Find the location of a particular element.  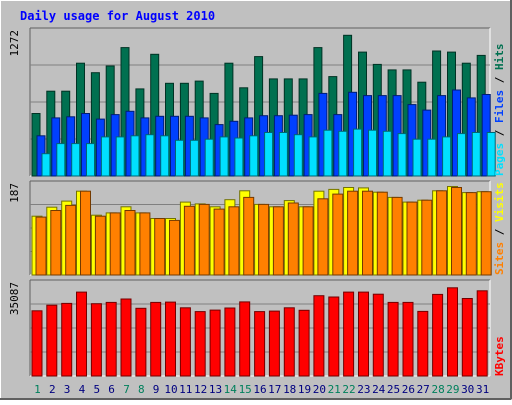

x-tick-label-day-18: 18 is located at coordinates (289, 389).